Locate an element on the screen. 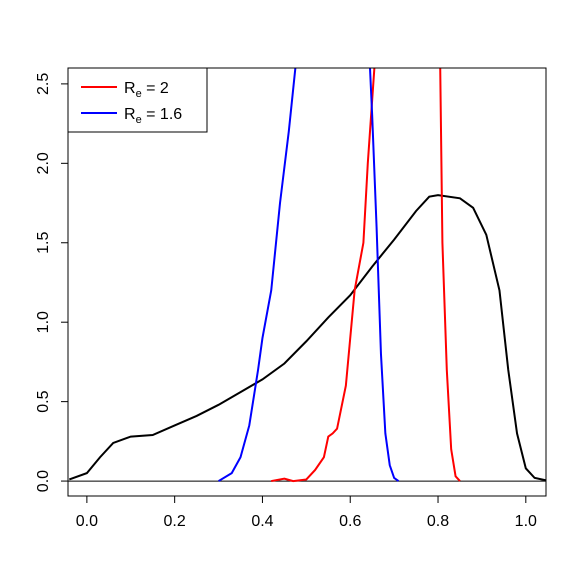  y-tick-label: 1.0 is located at coordinates (43, 322).